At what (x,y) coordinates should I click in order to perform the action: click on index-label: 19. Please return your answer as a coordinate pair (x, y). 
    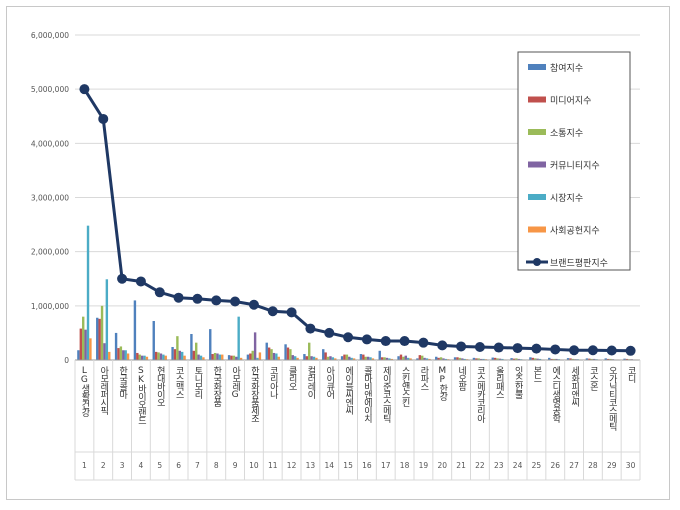
    Looking at the image, I should click on (424, 465).